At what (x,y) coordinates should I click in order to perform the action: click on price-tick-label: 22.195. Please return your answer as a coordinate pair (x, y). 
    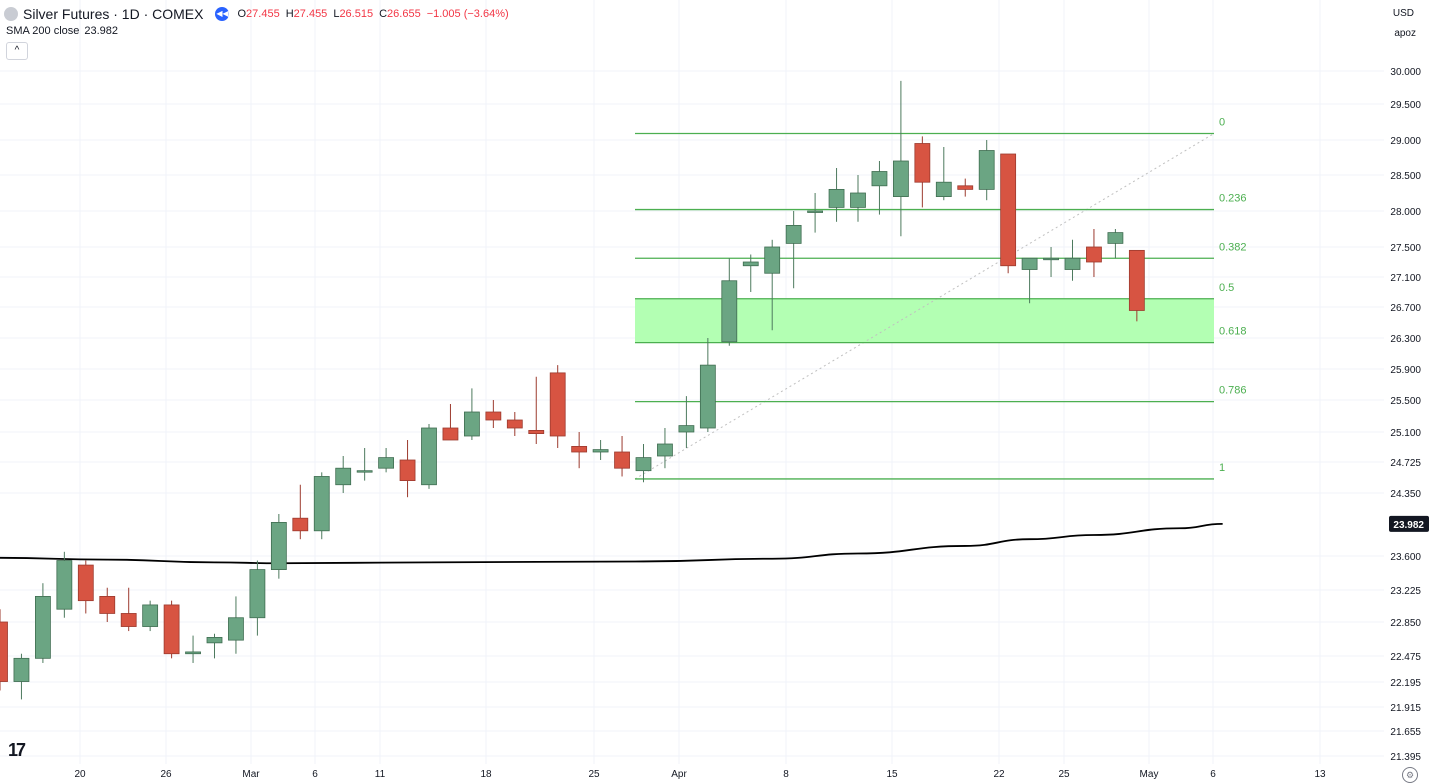
    Looking at the image, I should click on (1405, 683).